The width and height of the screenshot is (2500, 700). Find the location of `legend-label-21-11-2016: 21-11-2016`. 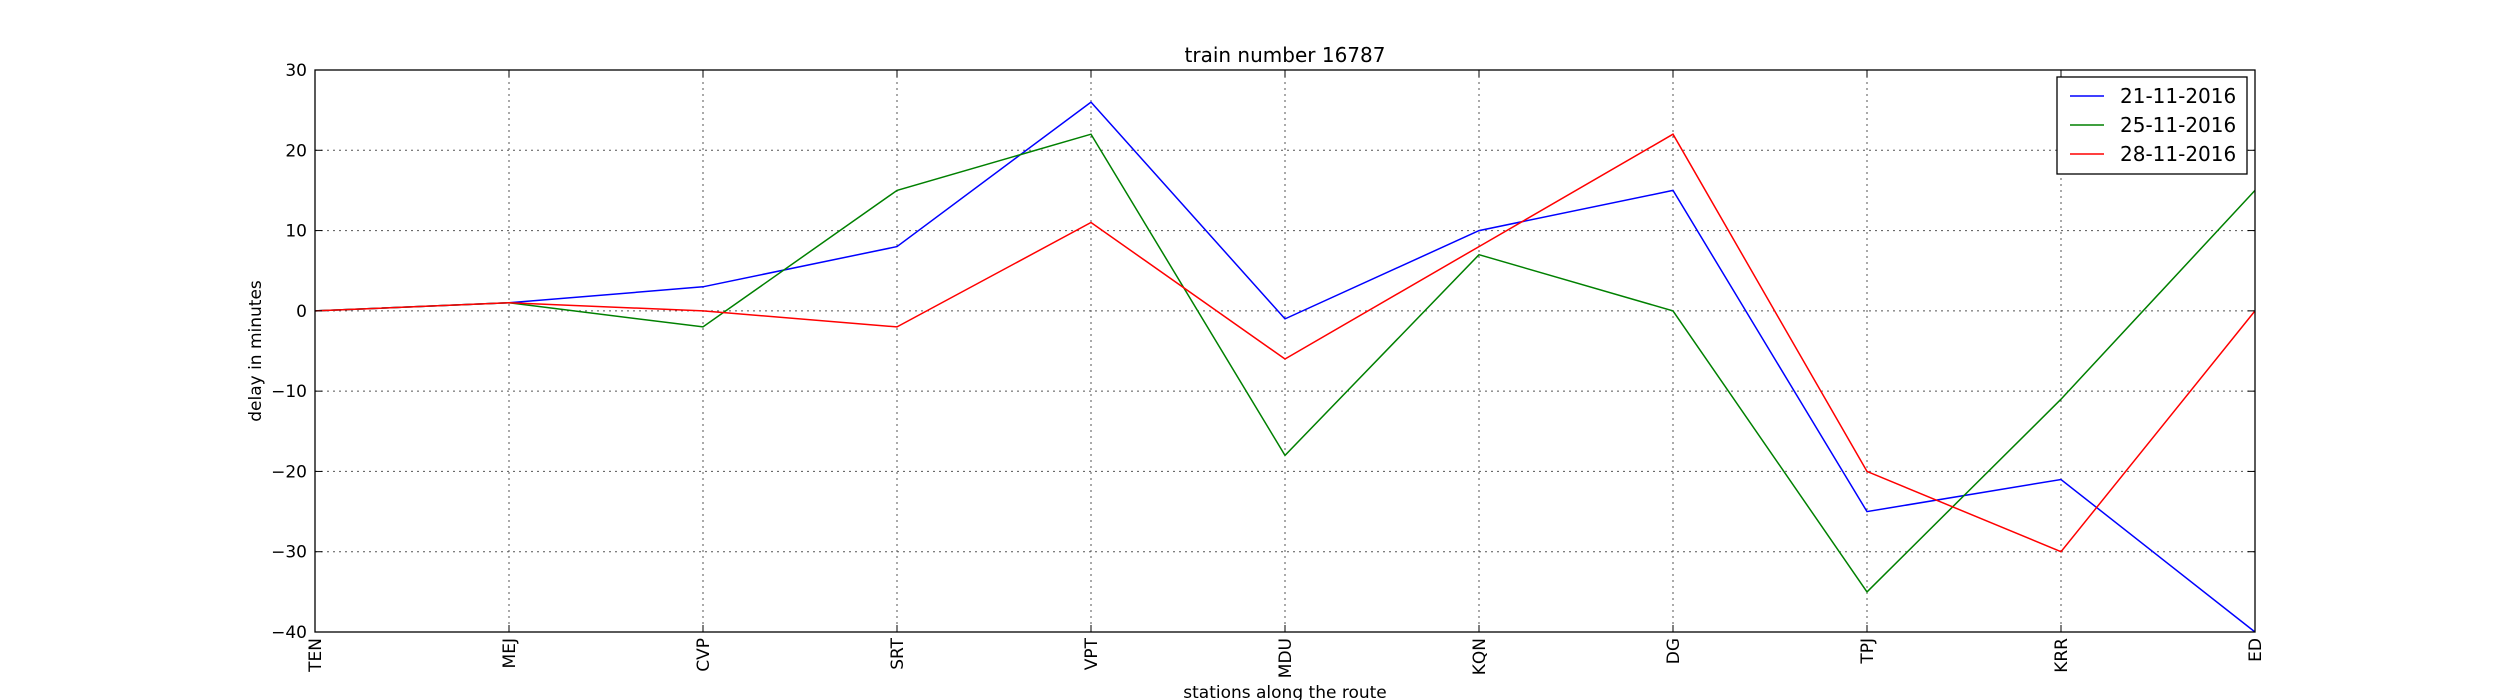

legend-label-21-11-2016: 21-11-2016 is located at coordinates (2178, 96).